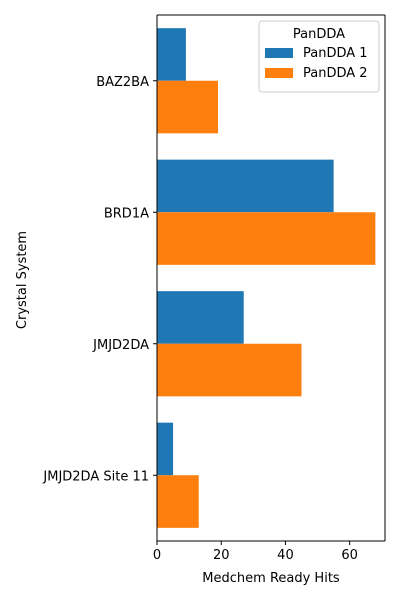 The height and width of the screenshot is (600, 400). What do you see at coordinates (120, 345) in the screenshot?
I see `y-tick-label-3: JMJD2DA` at bounding box center [120, 345].